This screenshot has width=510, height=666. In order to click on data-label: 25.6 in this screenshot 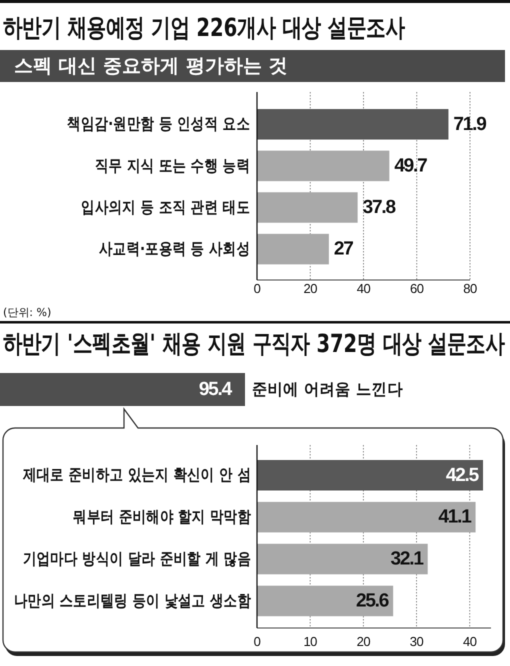, I will do `click(372, 601)`.